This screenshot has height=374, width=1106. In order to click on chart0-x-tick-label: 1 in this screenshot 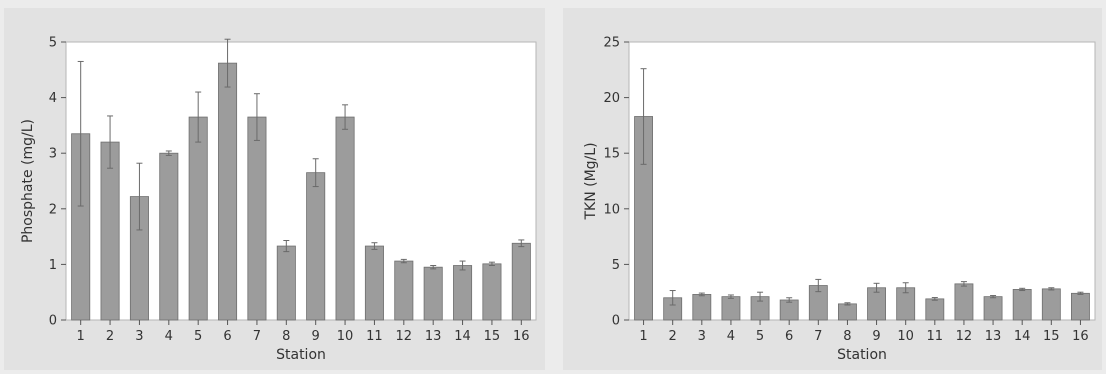, I will do `click(81, 336)`.